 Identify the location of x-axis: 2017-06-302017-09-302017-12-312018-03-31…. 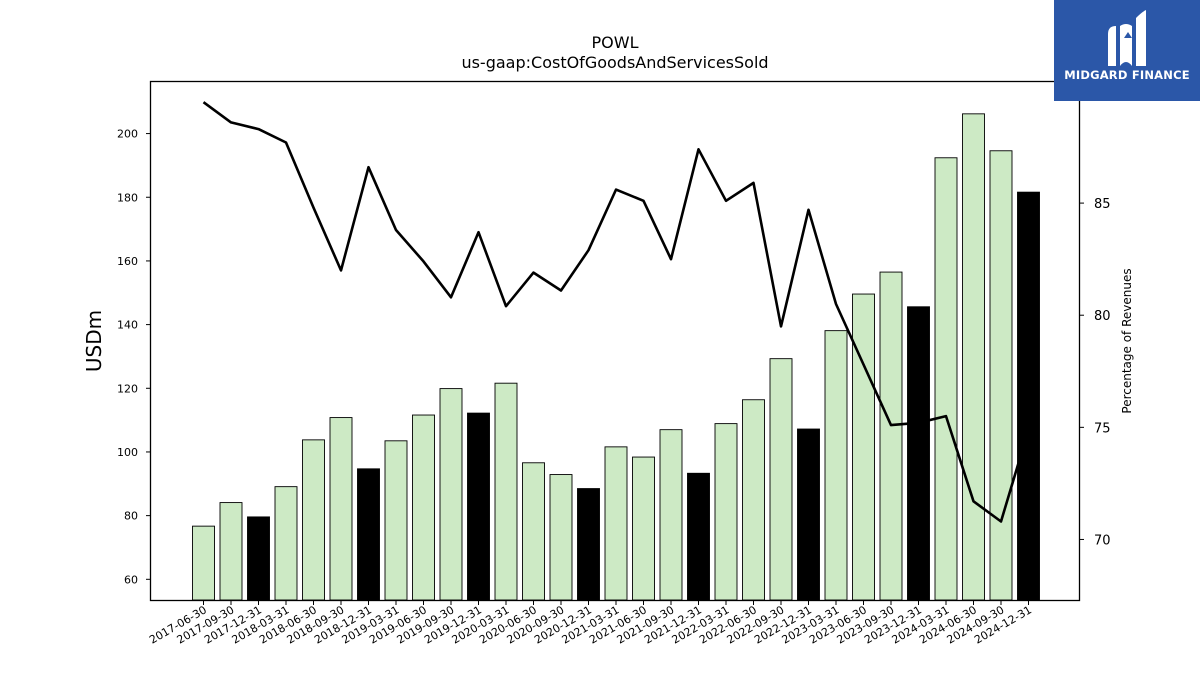
(590, 623).